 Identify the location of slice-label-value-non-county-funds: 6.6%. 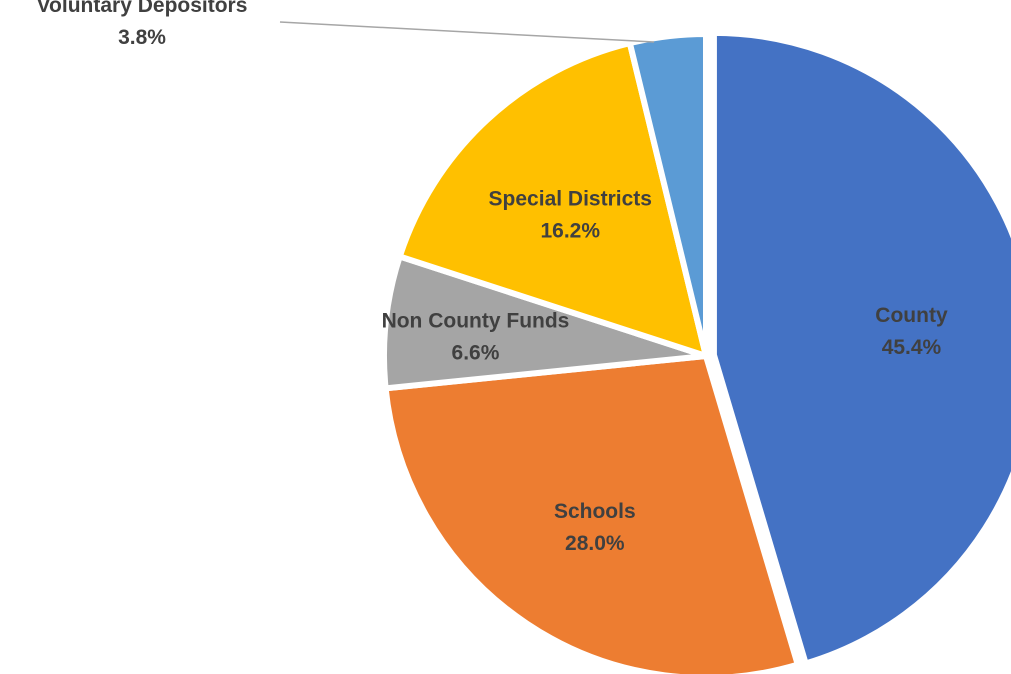
(476, 352).